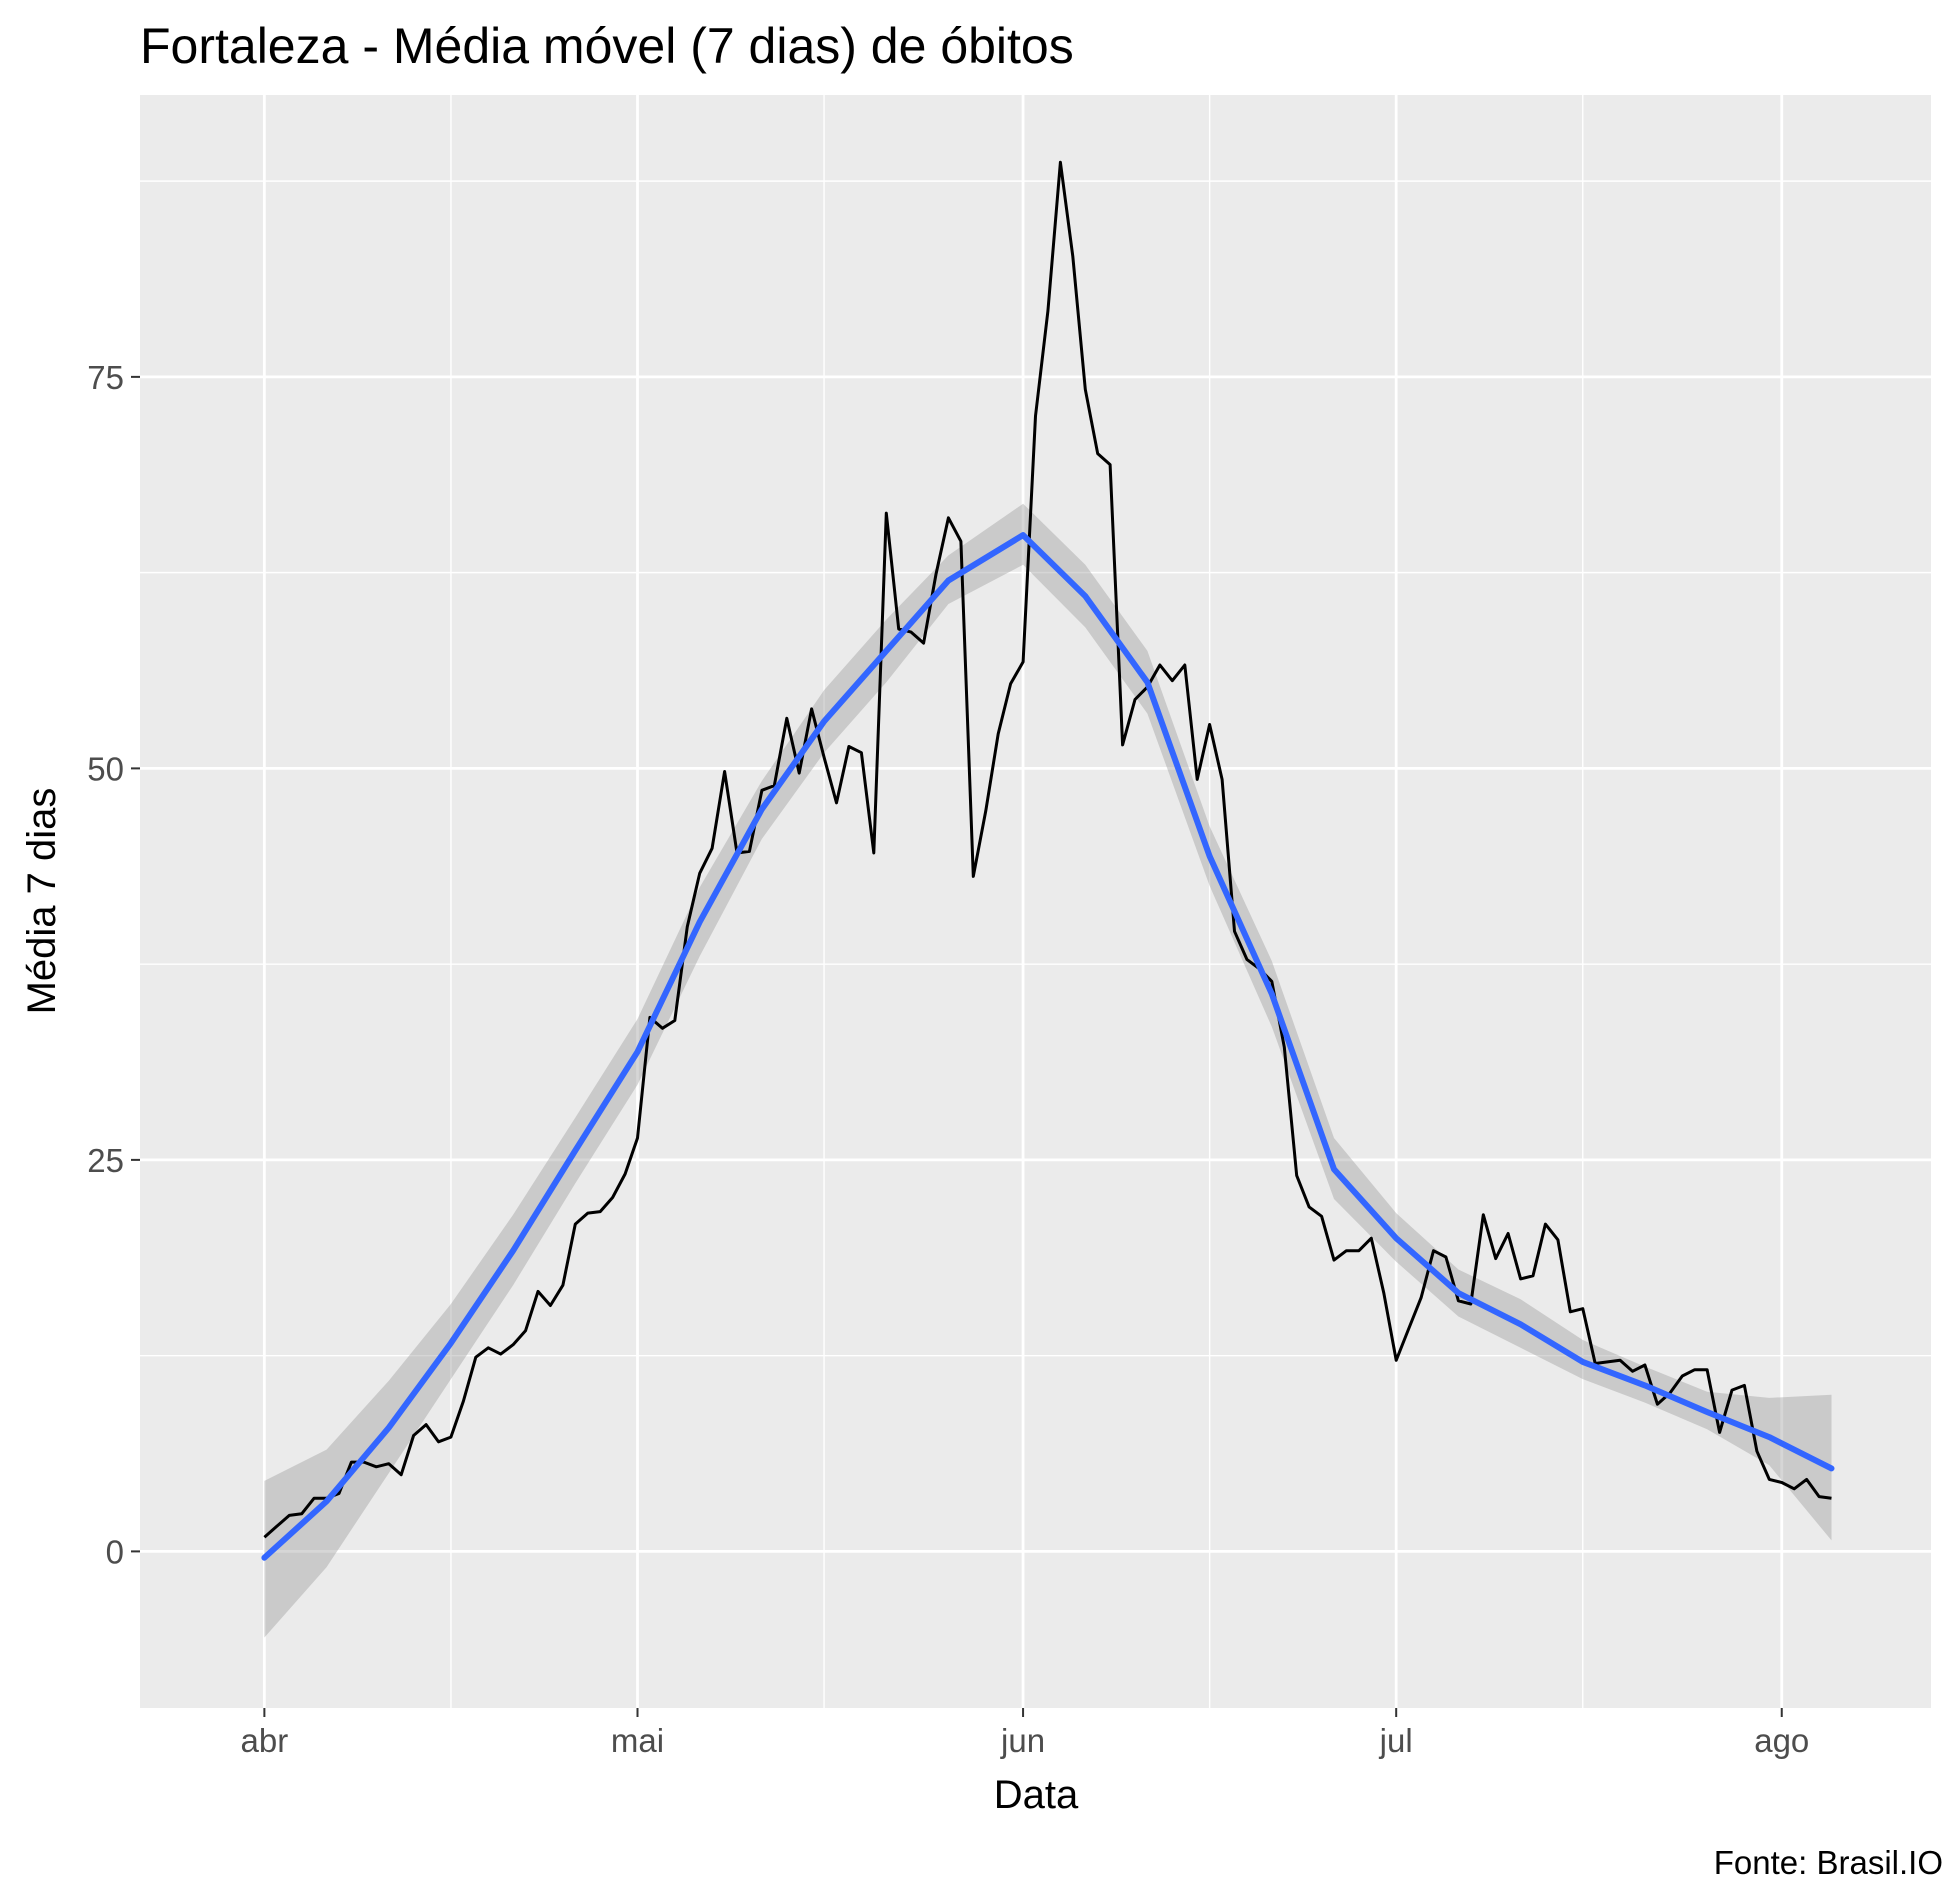 This screenshot has width=1956, height=1893. I want to click on x-tick-label: abr, so click(265, 1740).